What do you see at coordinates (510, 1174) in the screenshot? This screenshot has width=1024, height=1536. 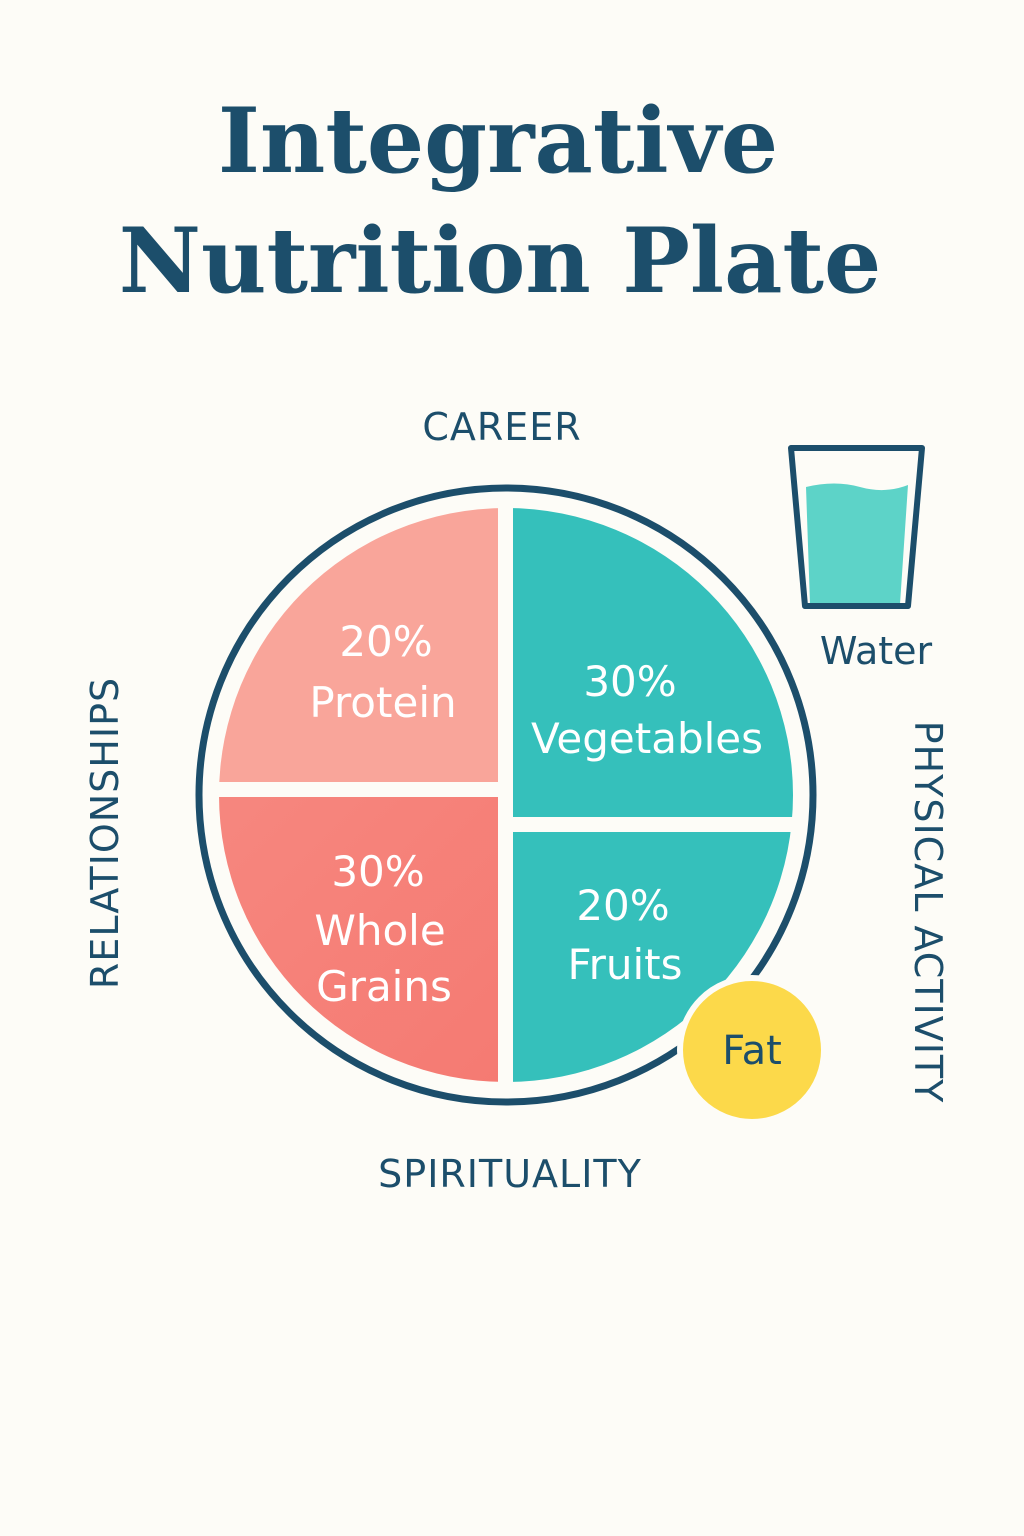 I see `label-spirituality: SPIRITUALITY` at bounding box center [510, 1174].